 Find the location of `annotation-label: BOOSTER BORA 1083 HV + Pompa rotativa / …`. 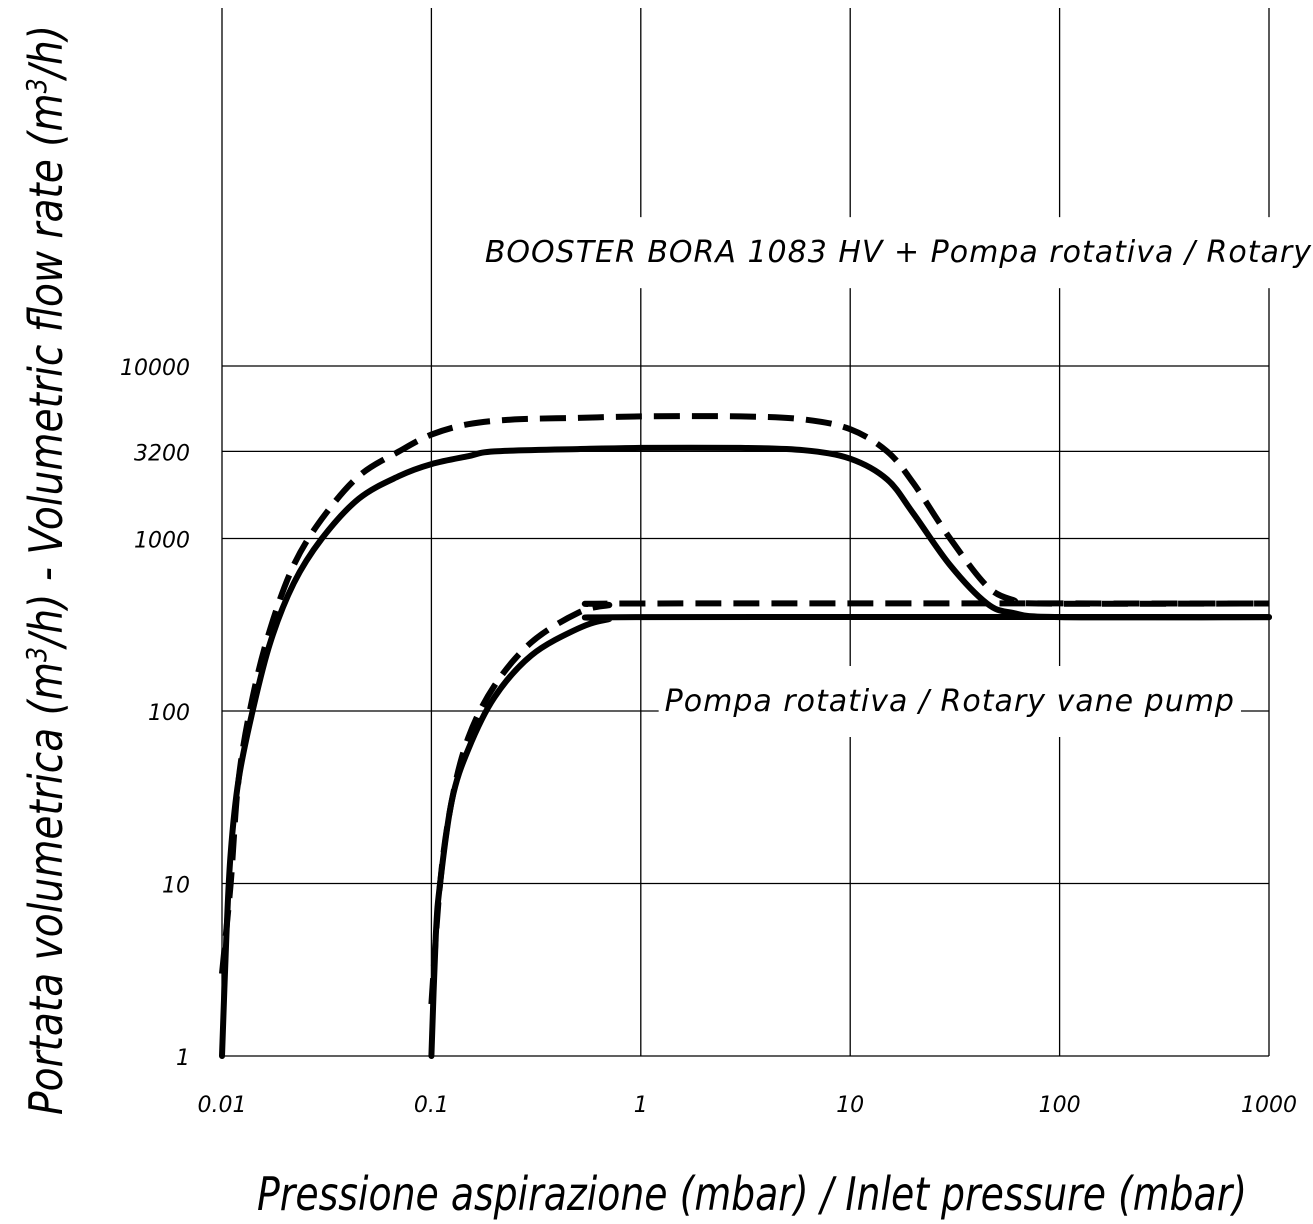

annotation-label: BOOSTER BORA 1083 HV + Pompa rotativa / … is located at coordinates (899, 252).